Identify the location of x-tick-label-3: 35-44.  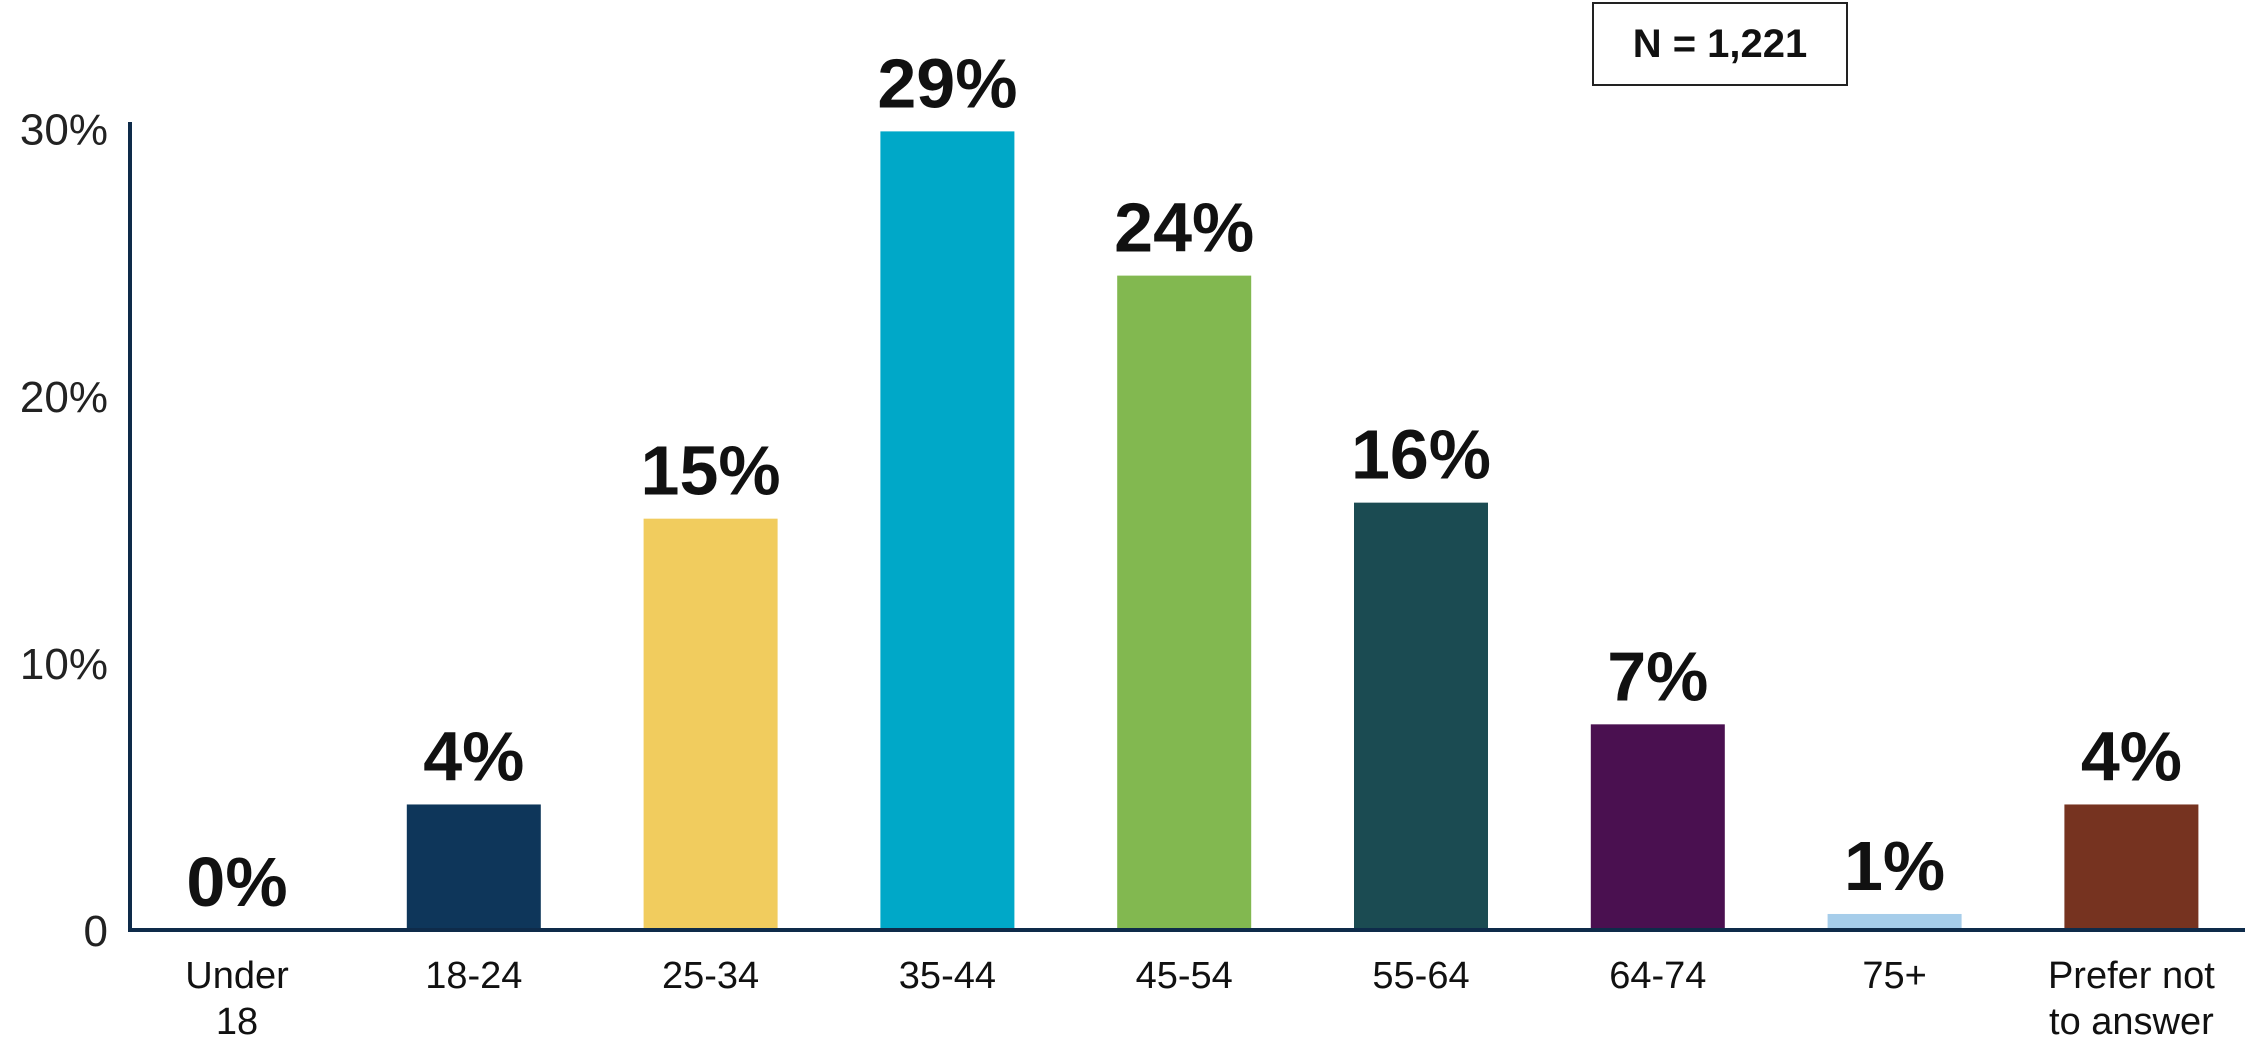
(947, 976).